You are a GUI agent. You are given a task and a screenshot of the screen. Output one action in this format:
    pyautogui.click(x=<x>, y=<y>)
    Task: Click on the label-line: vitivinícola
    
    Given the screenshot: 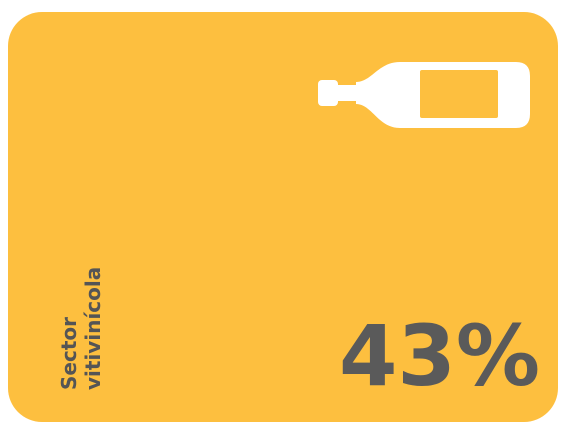 What is the action you would take?
    pyautogui.click(x=93, y=328)
    